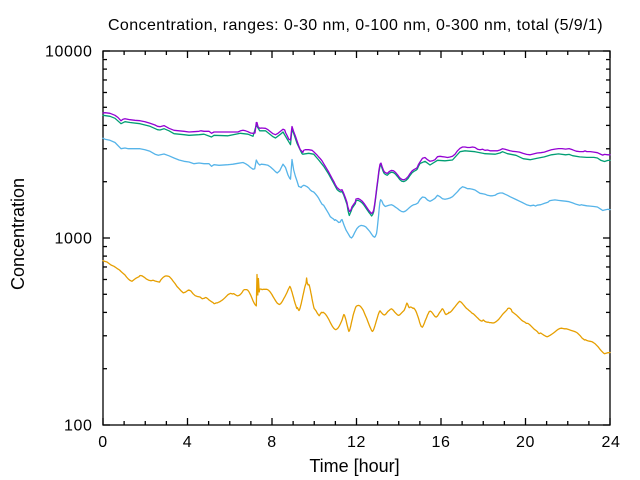 The image size is (640, 480). I want to click on svg-text: Time [hour], so click(354, 466).